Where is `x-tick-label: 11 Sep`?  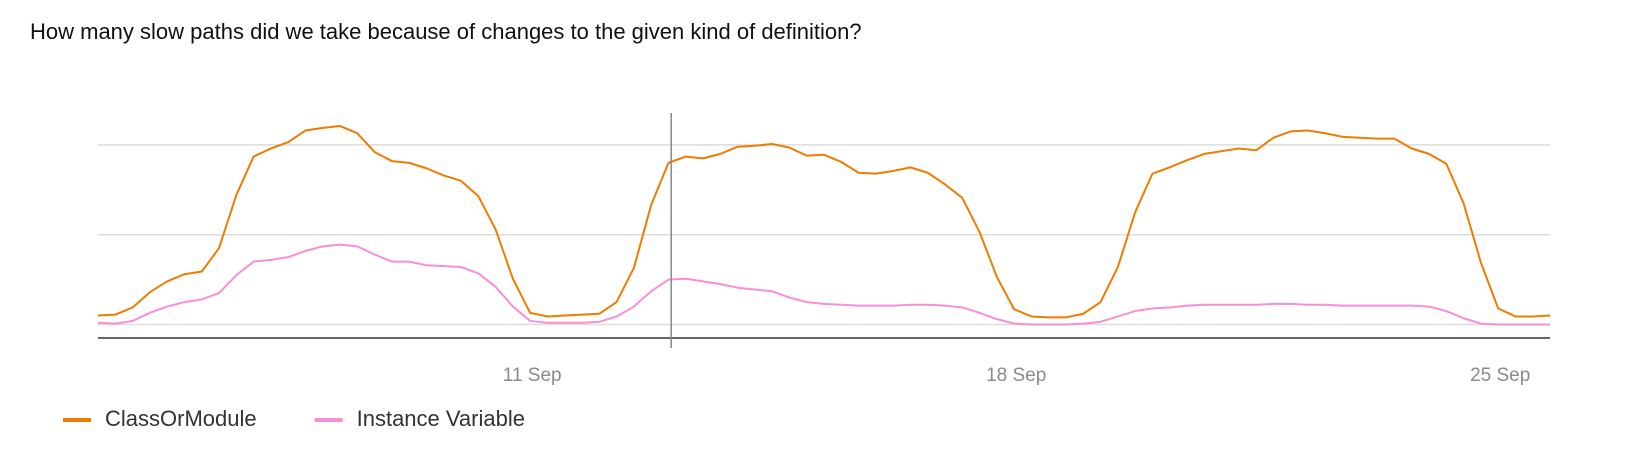 x-tick-label: 11 Sep is located at coordinates (532, 375).